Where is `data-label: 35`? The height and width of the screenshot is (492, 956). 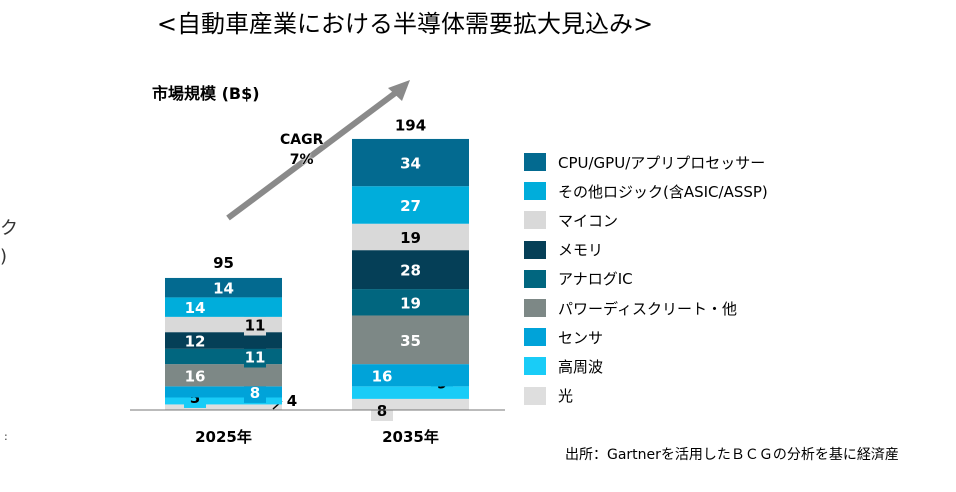
data-label: 35 is located at coordinates (410, 341).